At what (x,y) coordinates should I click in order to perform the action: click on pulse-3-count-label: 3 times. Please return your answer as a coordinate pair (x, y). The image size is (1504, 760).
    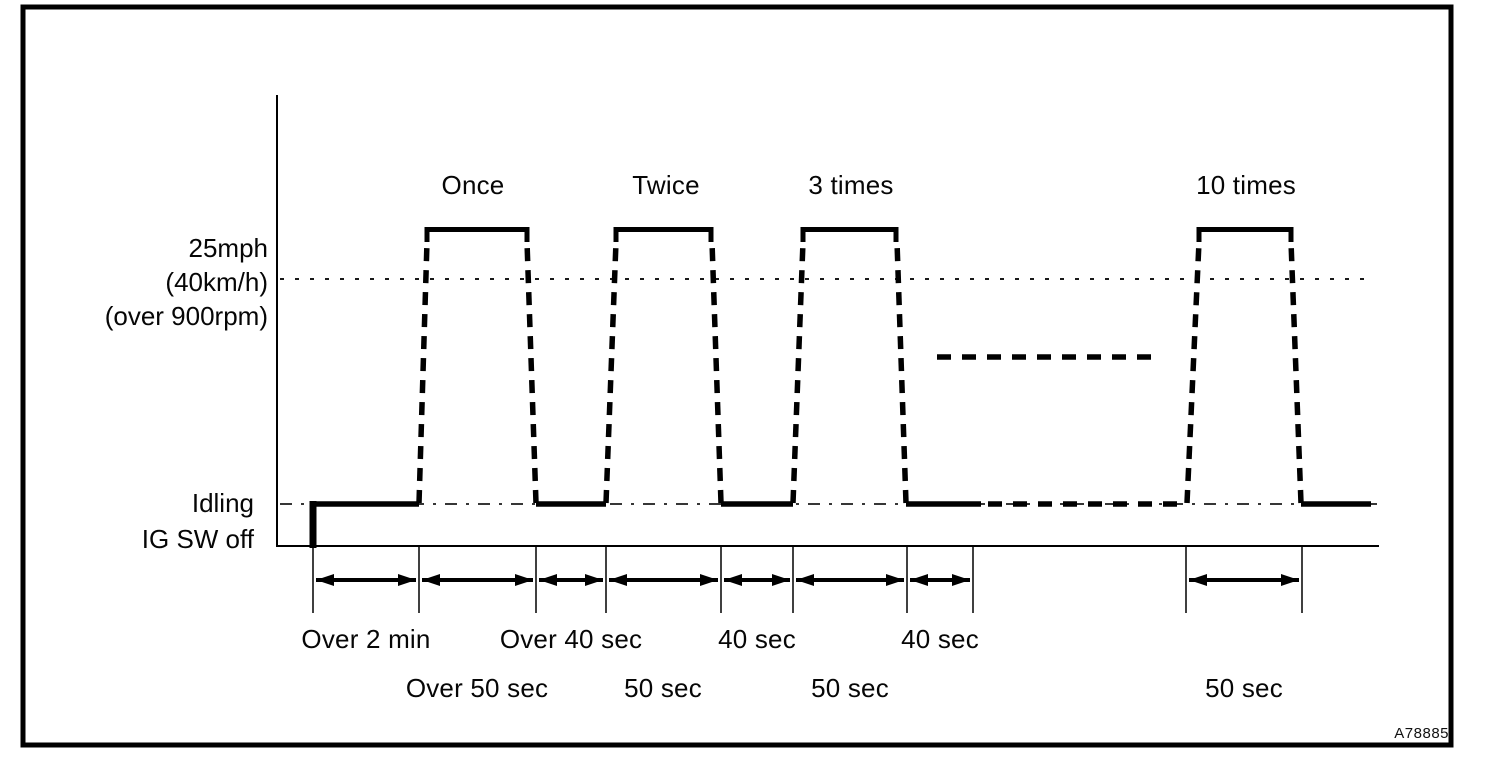
    Looking at the image, I should click on (851, 185).